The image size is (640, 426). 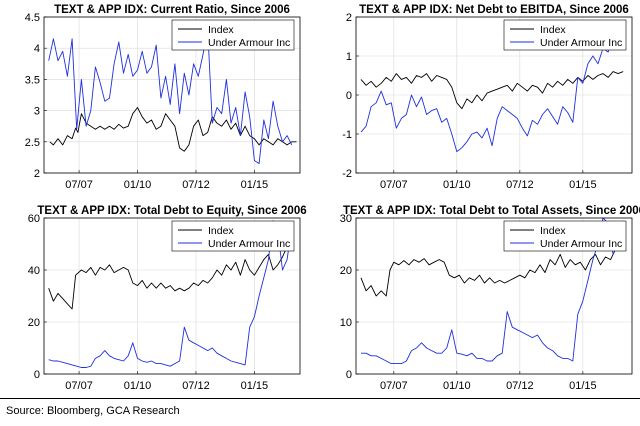 What do you see at coordinates (34, 219) in the screenshot?
I see `y-tick-label: 60` at bounding box center [34, 219].